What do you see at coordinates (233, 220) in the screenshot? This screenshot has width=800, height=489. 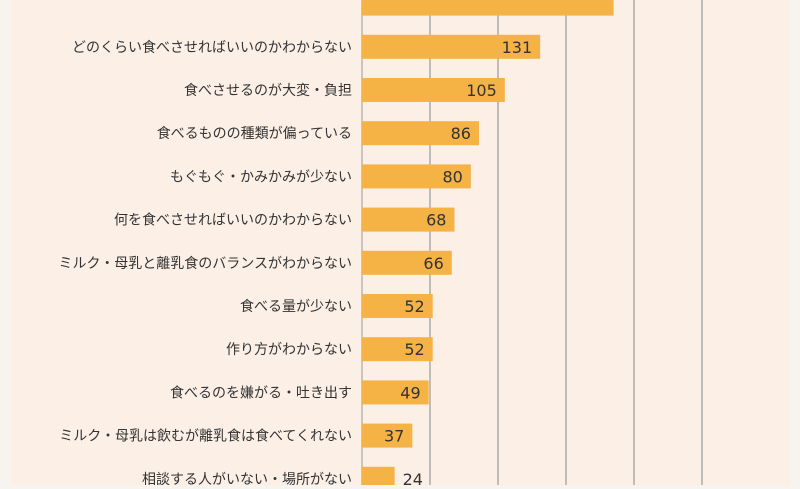 I see `category-label: 何を食べさせればいいのかわからない` at bounding box center [233, 220].